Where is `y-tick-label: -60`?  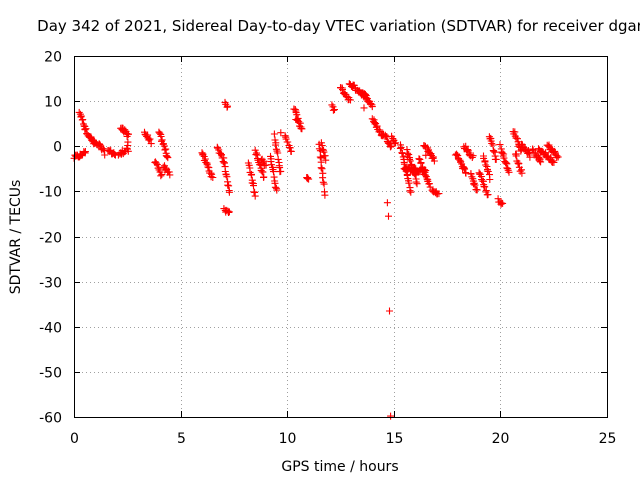 y-tick-label: -60 is located at coordinates (50, 419).